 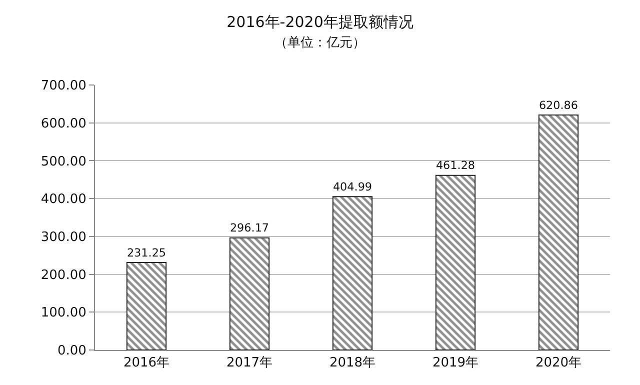 What do you see at coordinates (63, 313) in the screenshot?
I see `y-tick-label: 100.00` at bounding box center [63, 313].